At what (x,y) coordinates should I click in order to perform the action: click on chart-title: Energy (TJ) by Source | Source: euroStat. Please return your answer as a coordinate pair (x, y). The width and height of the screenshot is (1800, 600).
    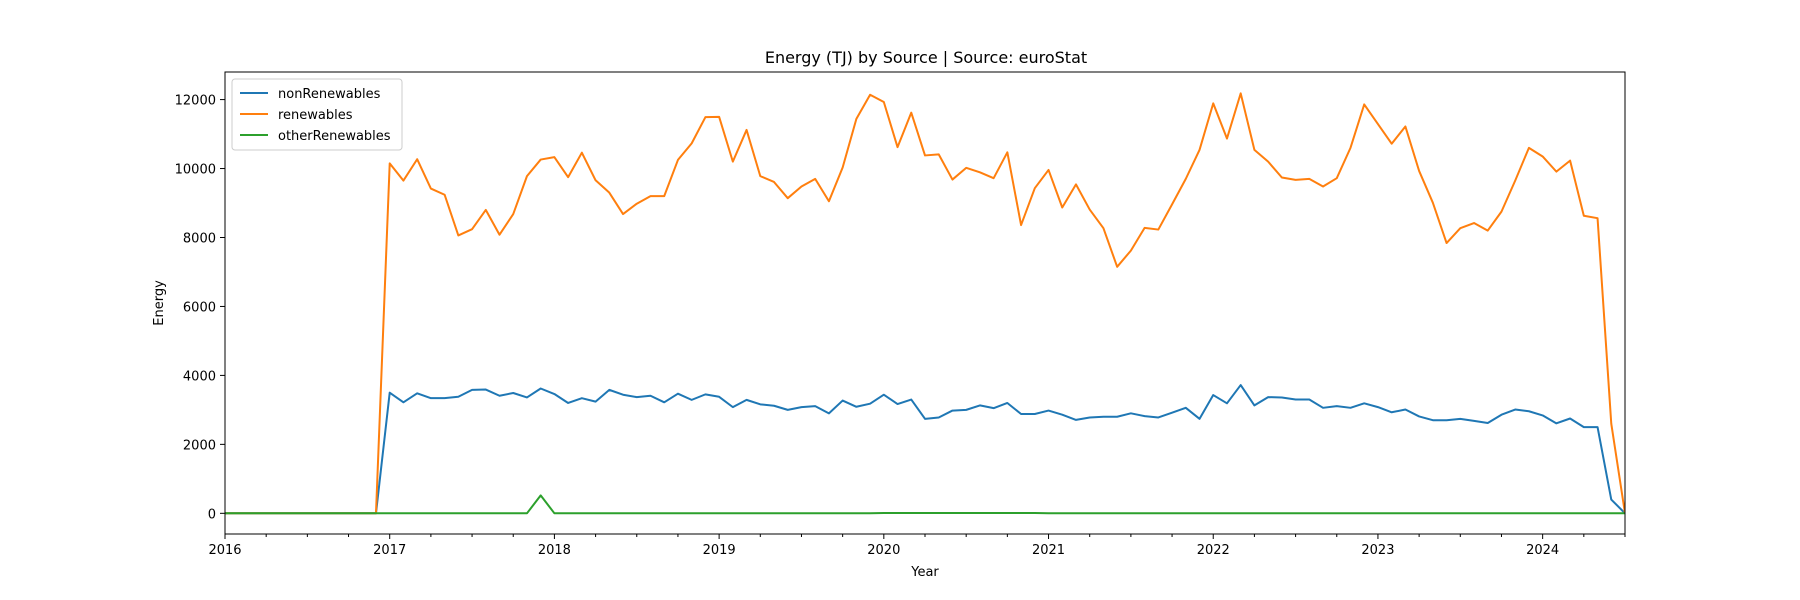
    Looking at the image, I should click on (926, 57).